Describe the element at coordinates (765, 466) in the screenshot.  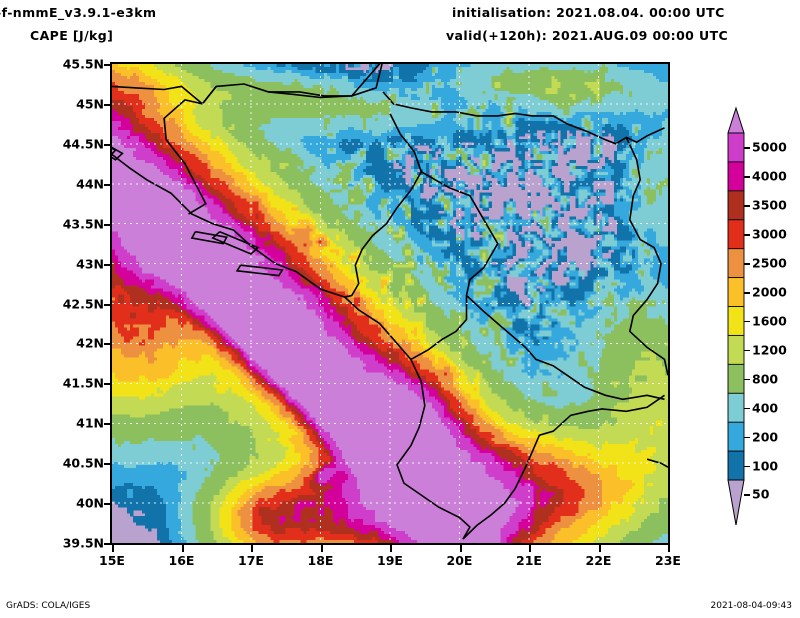
I see `colorbar-tick-label: 100` at that location.